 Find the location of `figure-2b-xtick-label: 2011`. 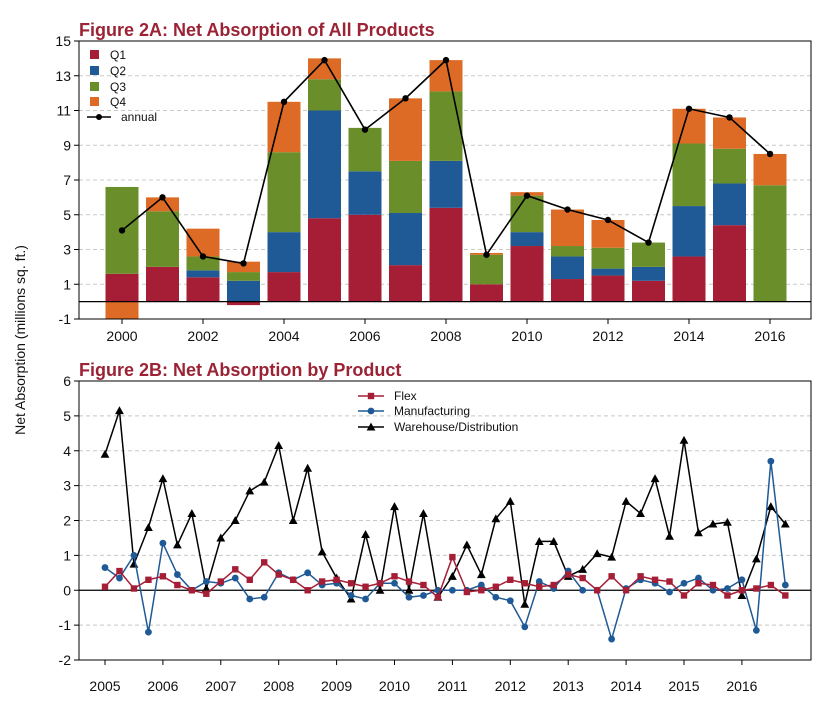

figure-2b-xtick-label: 2011 is located at coordinates (452, 686).